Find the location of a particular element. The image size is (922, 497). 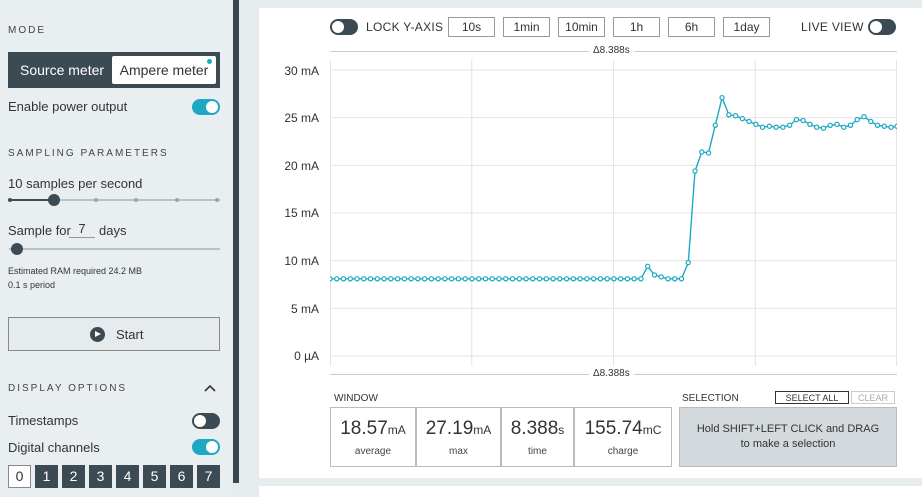

days-input: 7 is located at coordinates (82, 229).